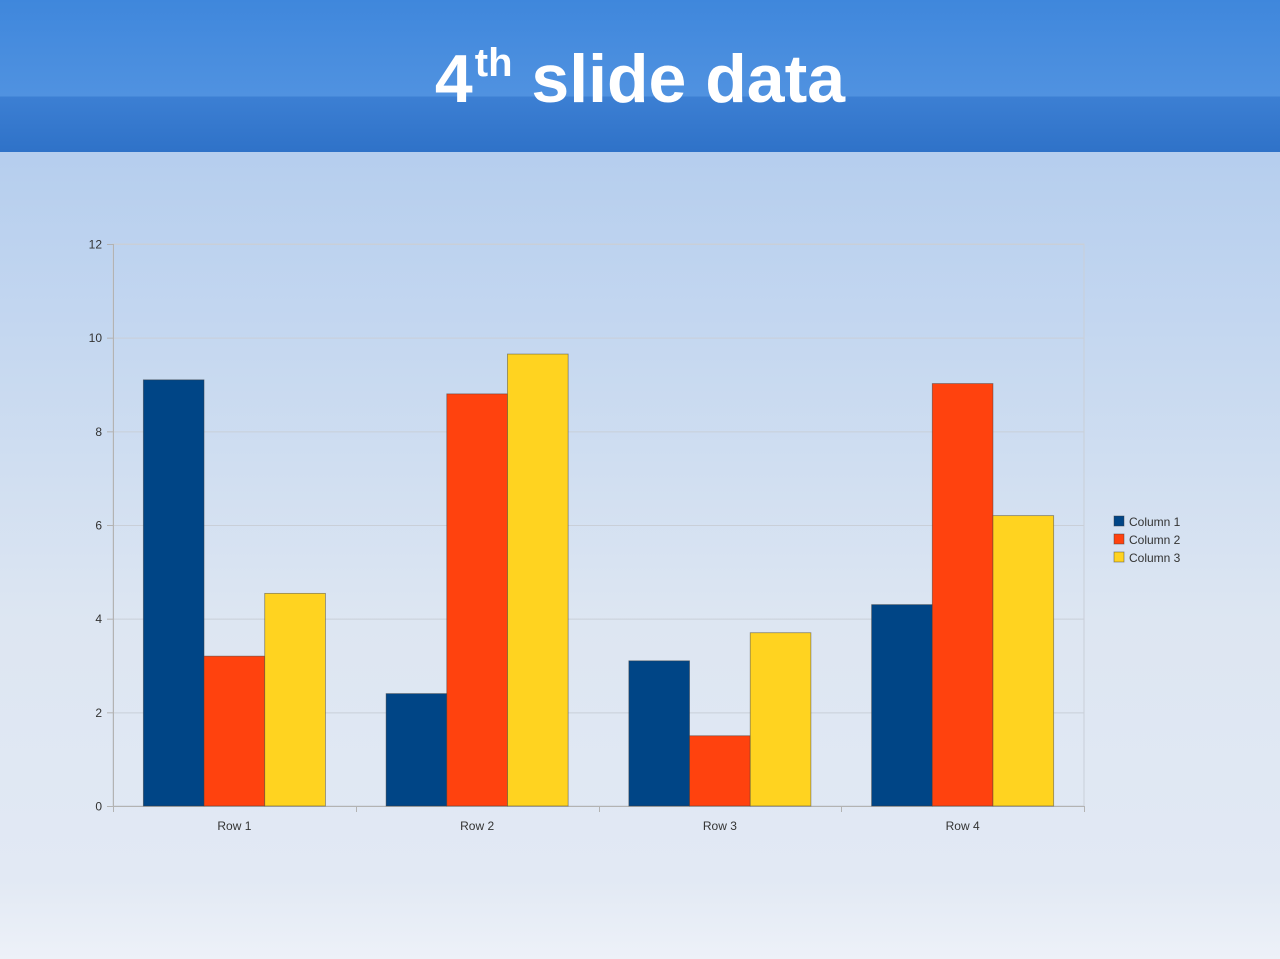 Image resolution: width=1280 pixels, height=959 pixels. I want to click on y-tick-label: 4, so click(98, 619).